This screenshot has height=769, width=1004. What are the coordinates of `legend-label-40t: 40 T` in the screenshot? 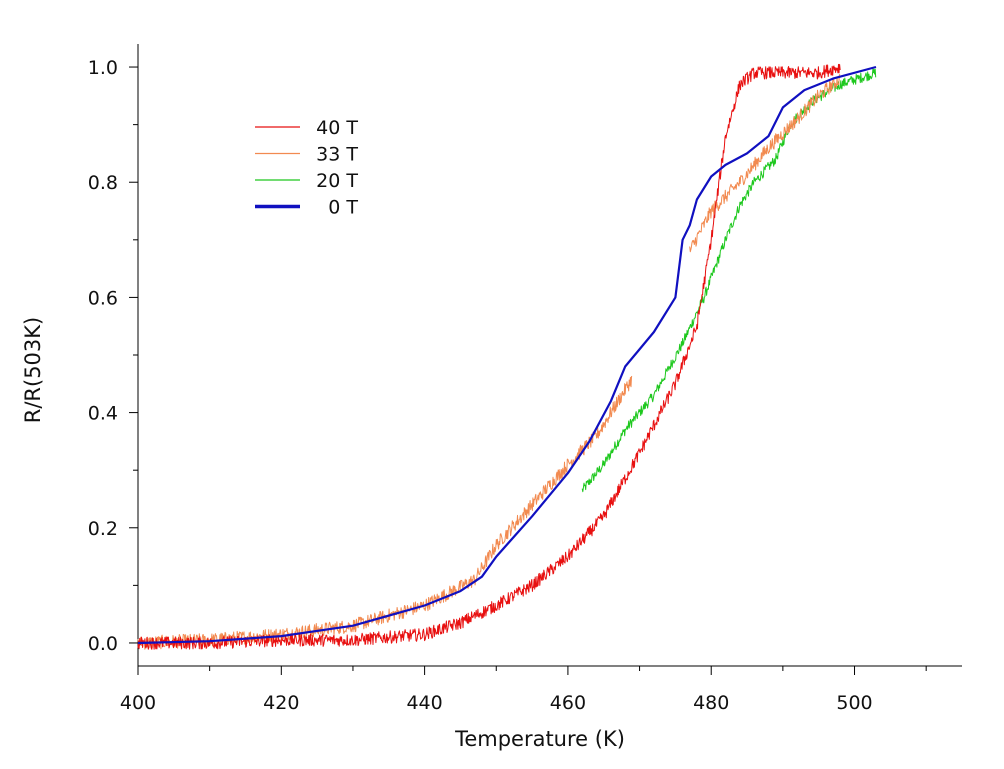 It's located at (337, 128).